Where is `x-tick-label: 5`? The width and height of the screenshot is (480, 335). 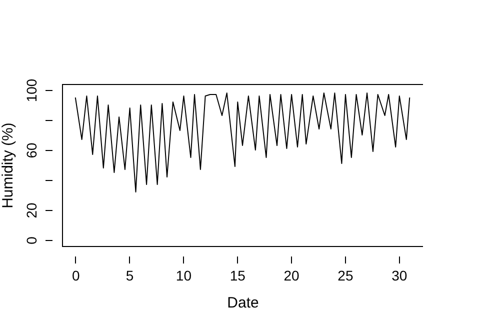
x-tick-label: 5 is located at coordinates (130, 276).